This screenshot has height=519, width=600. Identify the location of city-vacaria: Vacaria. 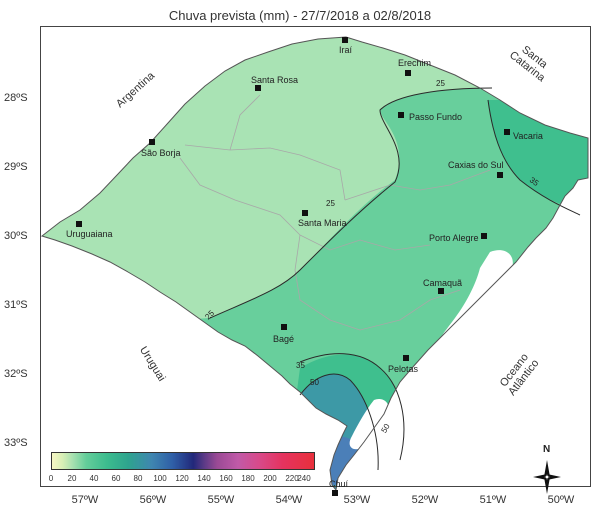
(528, 136).